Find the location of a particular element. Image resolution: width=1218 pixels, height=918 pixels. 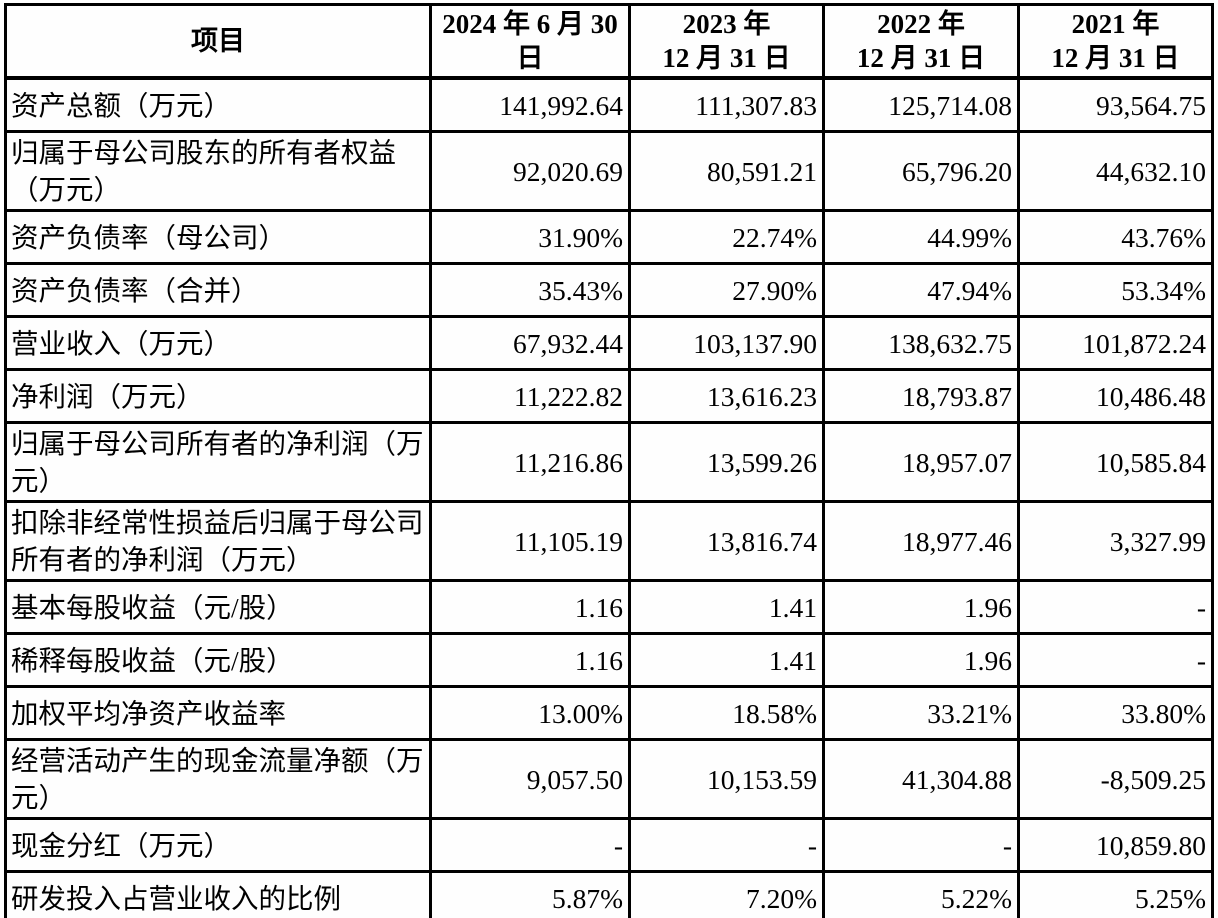

row-label: 研发投入占营业收入的比例 is located at coordinates (218, 894).